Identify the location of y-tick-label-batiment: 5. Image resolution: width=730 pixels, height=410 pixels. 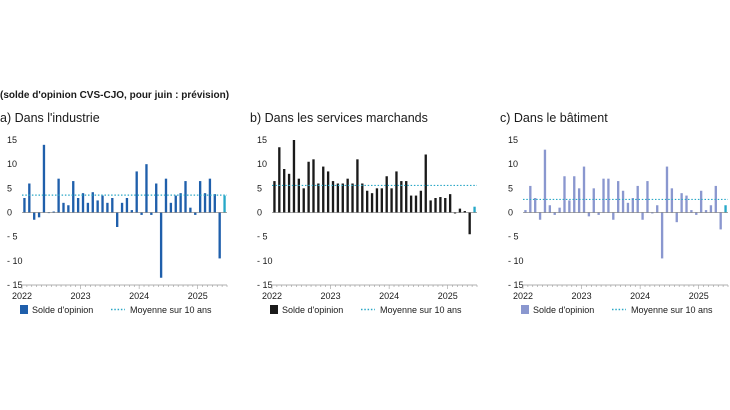
(510, 188).